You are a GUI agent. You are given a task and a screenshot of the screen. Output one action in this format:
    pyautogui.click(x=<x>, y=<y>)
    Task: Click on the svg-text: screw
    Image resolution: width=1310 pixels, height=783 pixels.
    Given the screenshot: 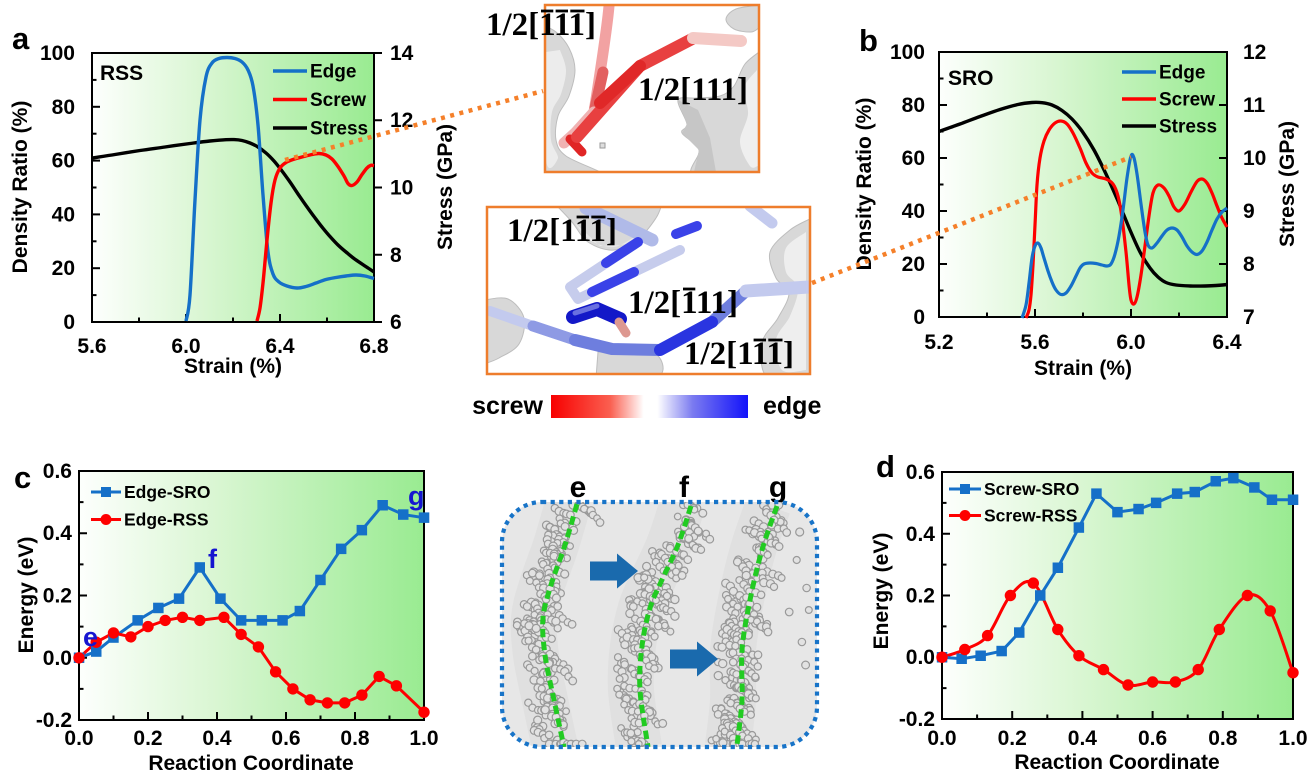 What is the action you would take?
    pyautogui.click(x=507, y=406)
    